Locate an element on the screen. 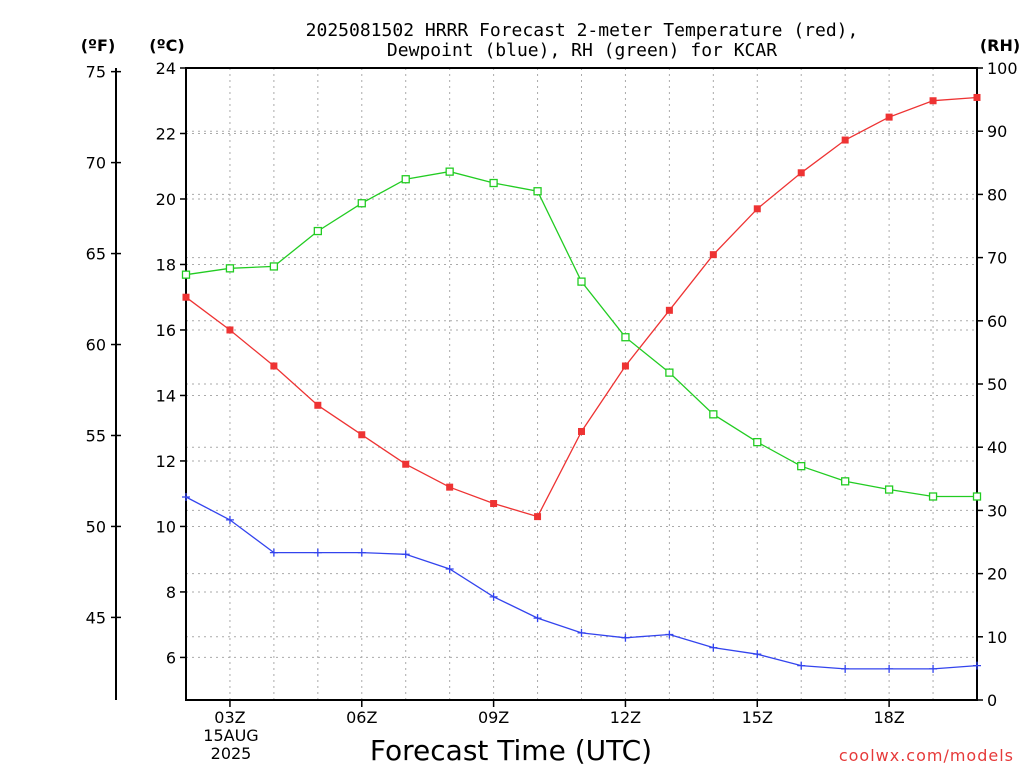 This screenshot has height=768, width=1024. x-tick-label: 03Z is located at coordinates (229, 717).